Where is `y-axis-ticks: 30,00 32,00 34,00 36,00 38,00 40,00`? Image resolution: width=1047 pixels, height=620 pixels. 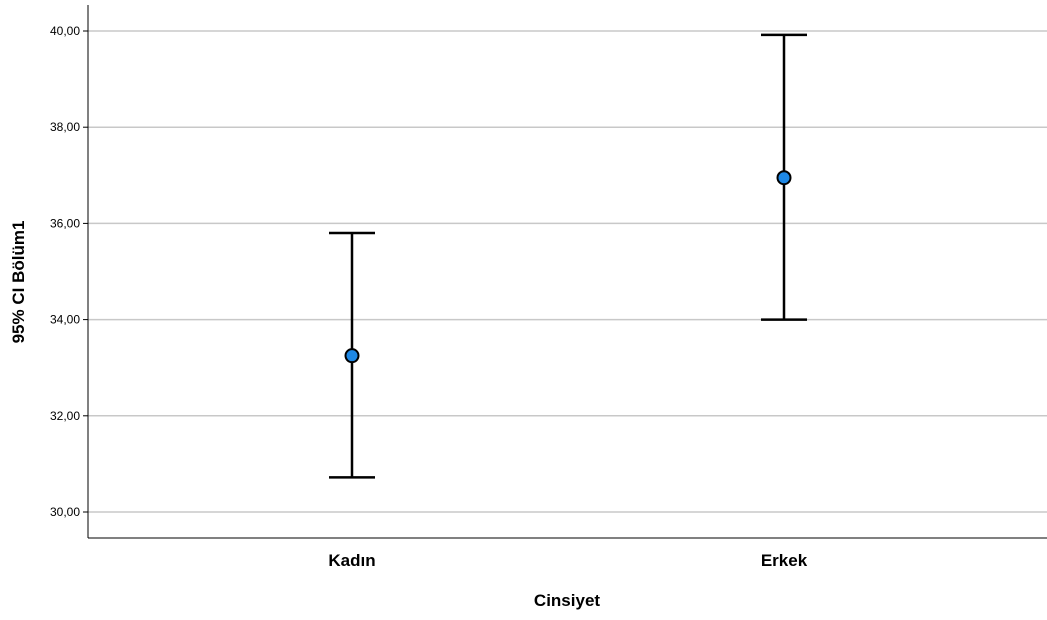 y-axis-ticks: 30,00 32,00 34,00 36,00 38,00 40,00 is located at coordinates (69, 271).